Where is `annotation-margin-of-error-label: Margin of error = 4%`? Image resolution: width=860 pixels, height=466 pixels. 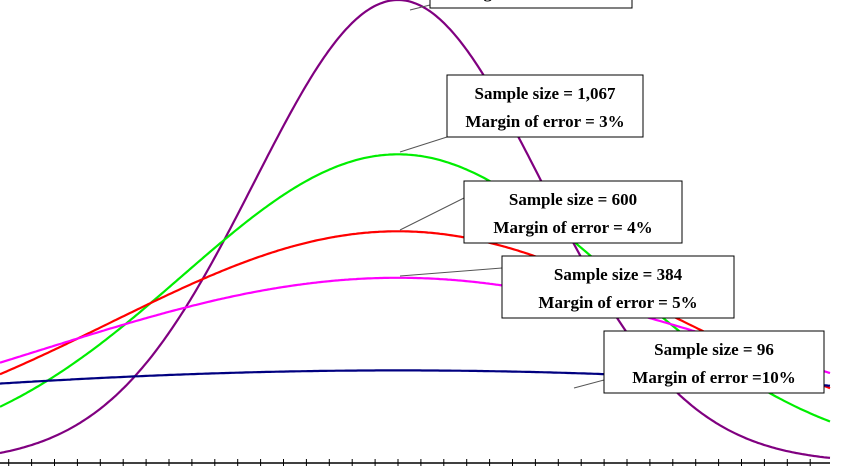
annotation-margin-of-error-label: Margin of error = 4% is located at coordinates (572, 227).